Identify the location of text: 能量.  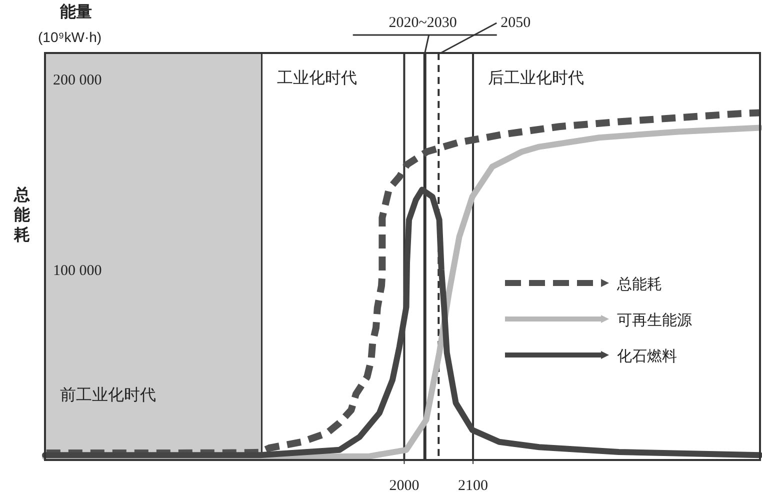
(76, 12).